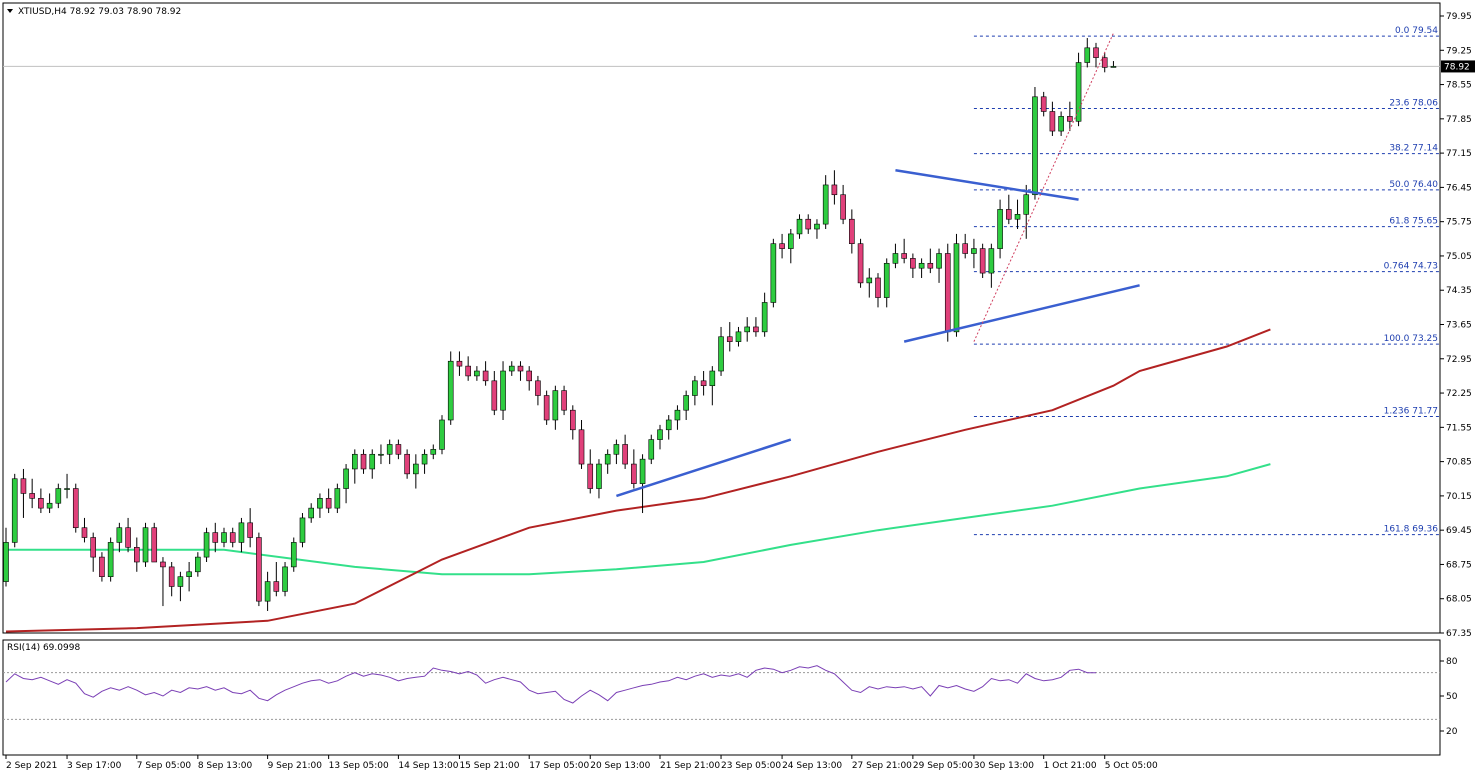  Describe the element at coordinates (1459, 154) in the screenshot. I see `price-tick-label: 77.15` at that location.